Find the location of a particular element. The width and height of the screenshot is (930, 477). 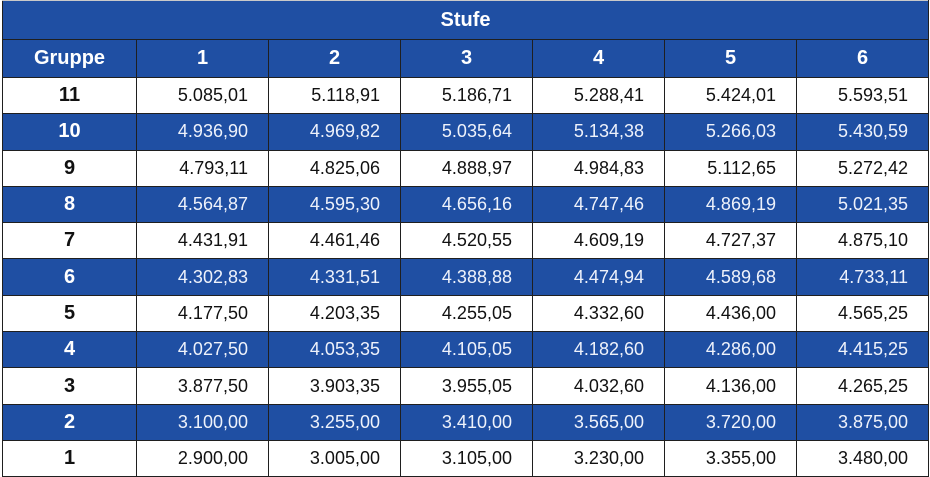

salary-value-cell: 3.877,50 is located at coordinates (202, 386).